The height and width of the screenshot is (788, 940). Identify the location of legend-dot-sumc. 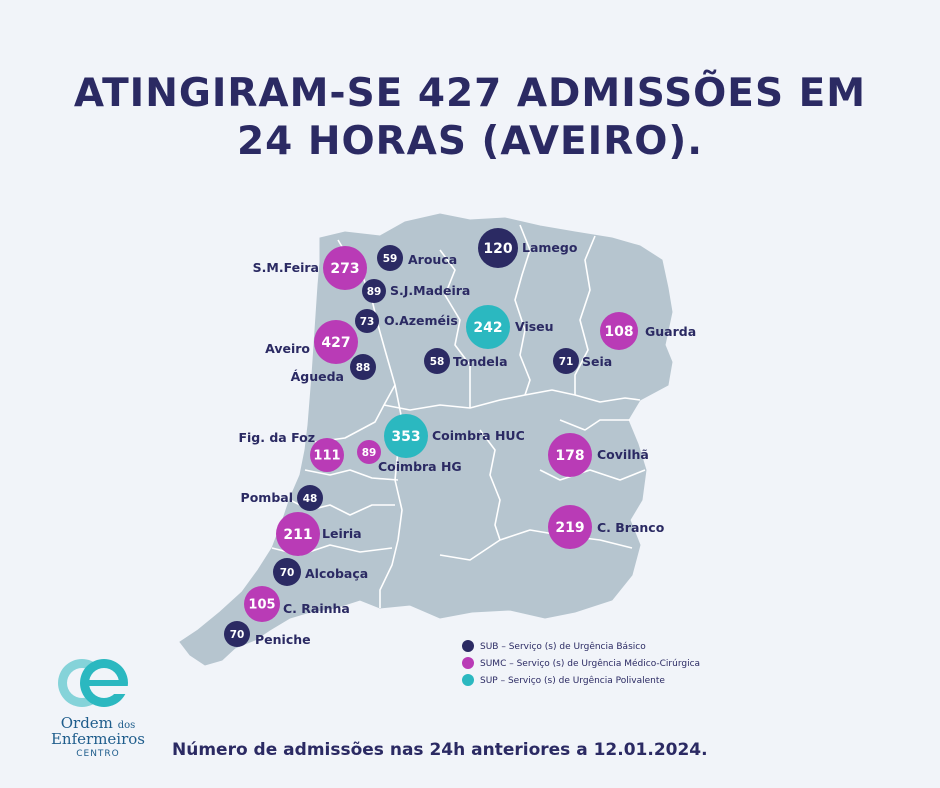
(468, 663).